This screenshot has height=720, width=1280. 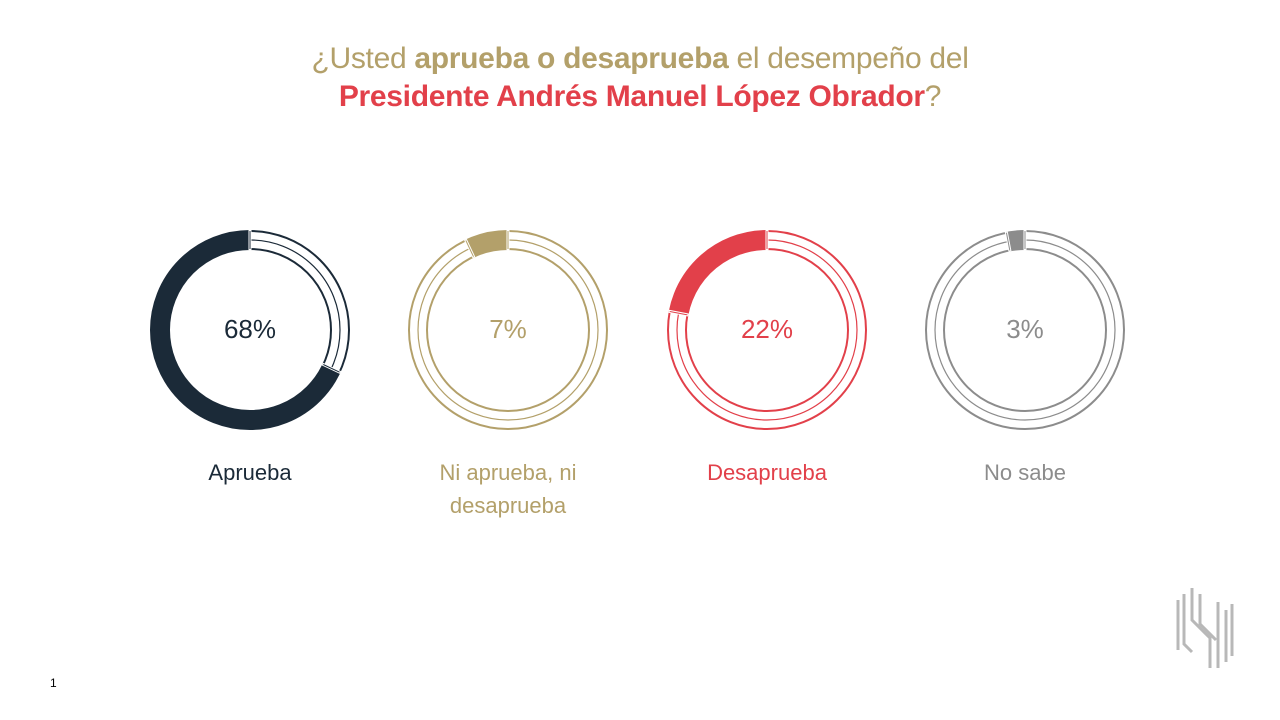 I want to click on category-label-2: Ni aprueba, ni desaprueba, so click(x=508, y=489).